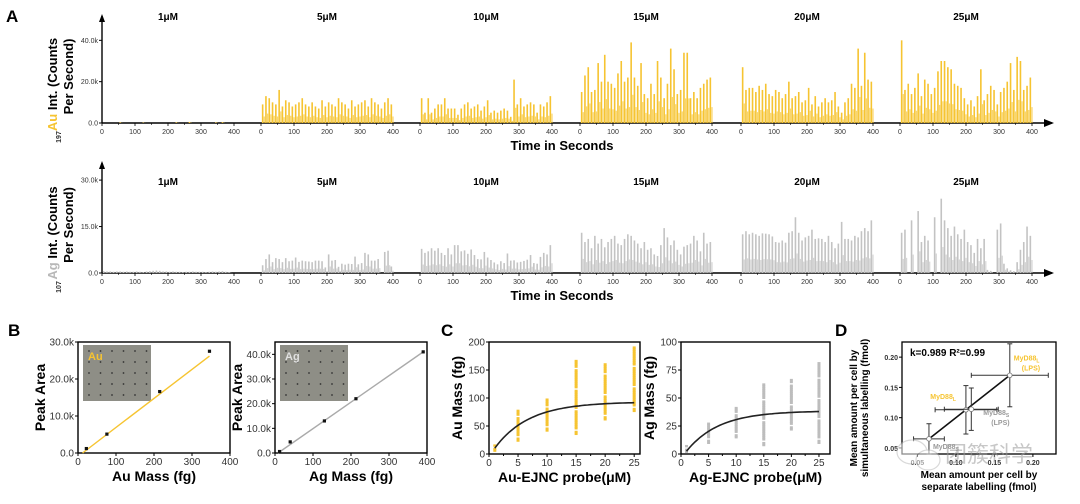  Describe the element at coordinates (580, 132) in the screenshot. I see `x-tick-label: 0` at that location.